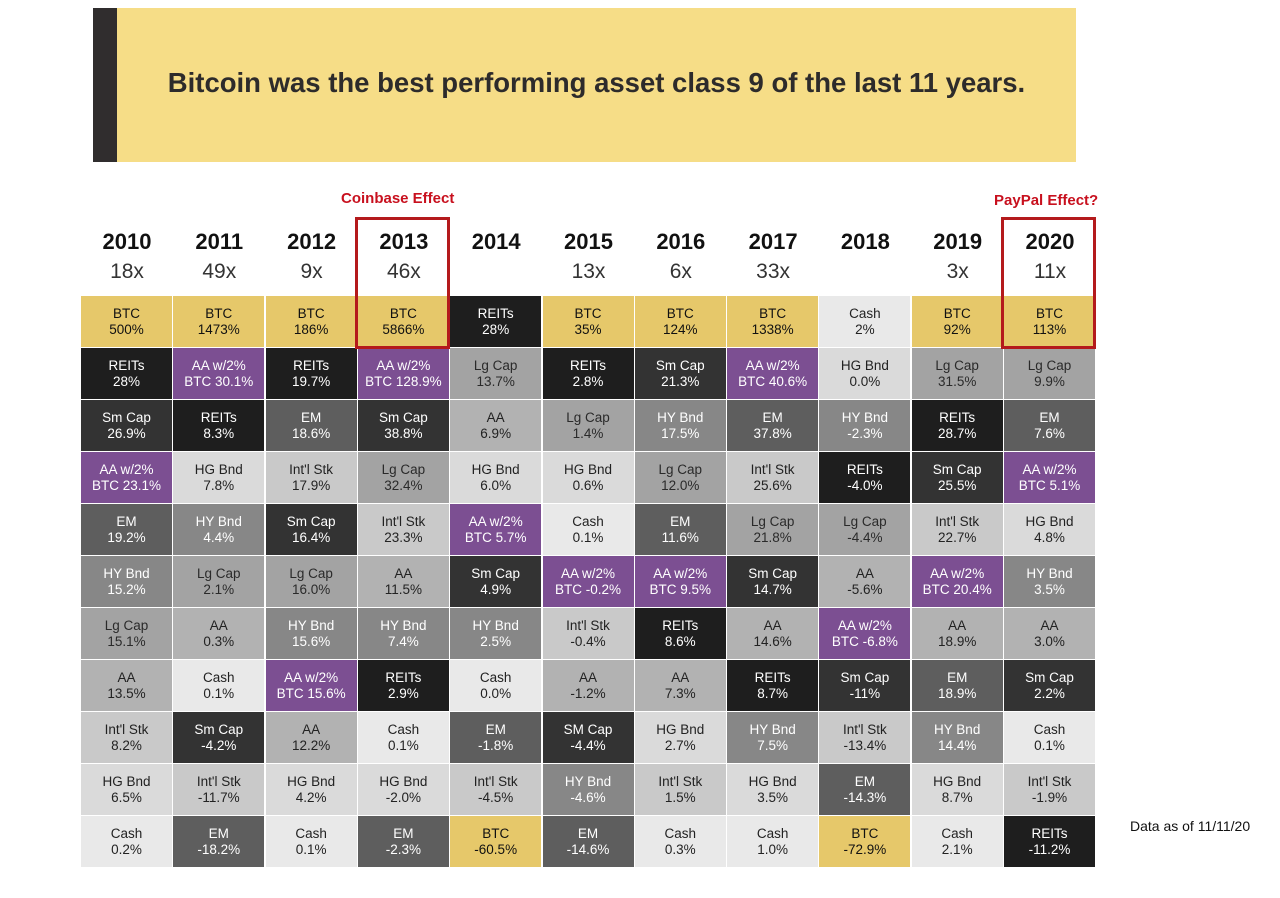 The height and width of the screenshot is (898, 1280). Describe the element at coordinates (865, 322) in the screenshot. I see `asset-cell: Cash 2%` at that location.